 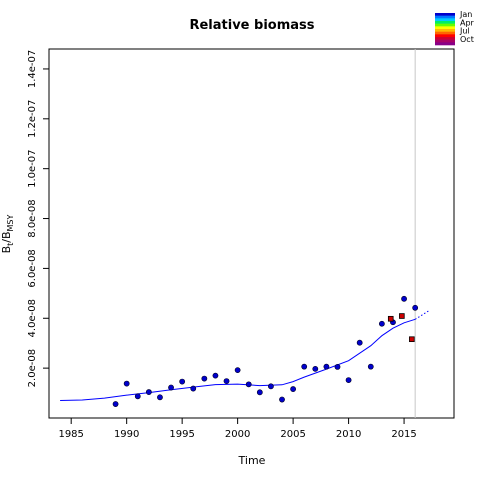 I want to click on legend-label: Oct, so click(x=467, y=39).